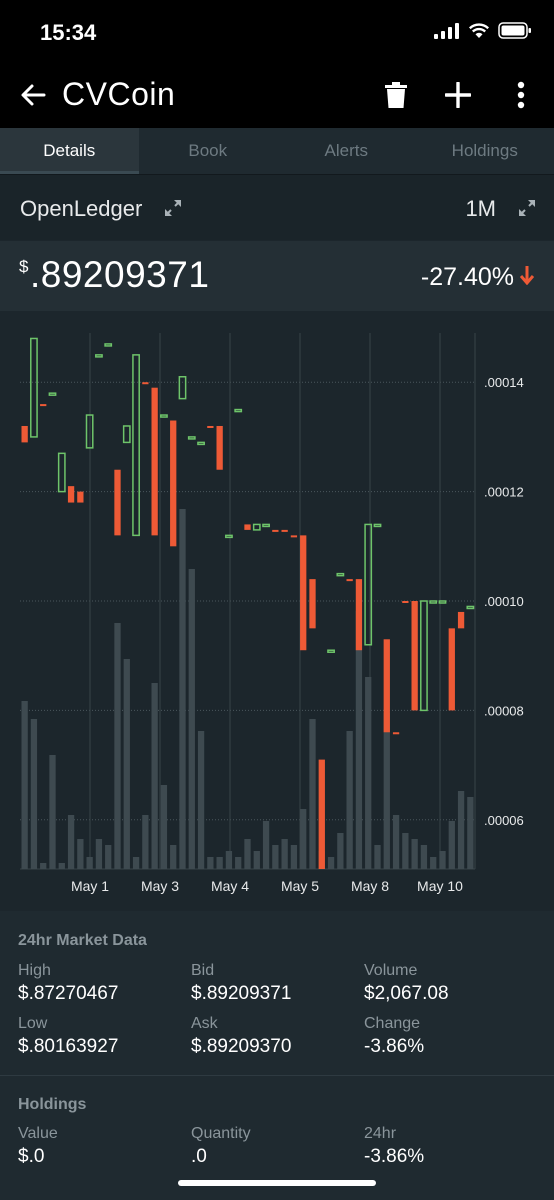  What do you see at coordinates (31, 1156) in the screenshot?
I see `holdings-value: $.0` at bounding box center [31, 1156].